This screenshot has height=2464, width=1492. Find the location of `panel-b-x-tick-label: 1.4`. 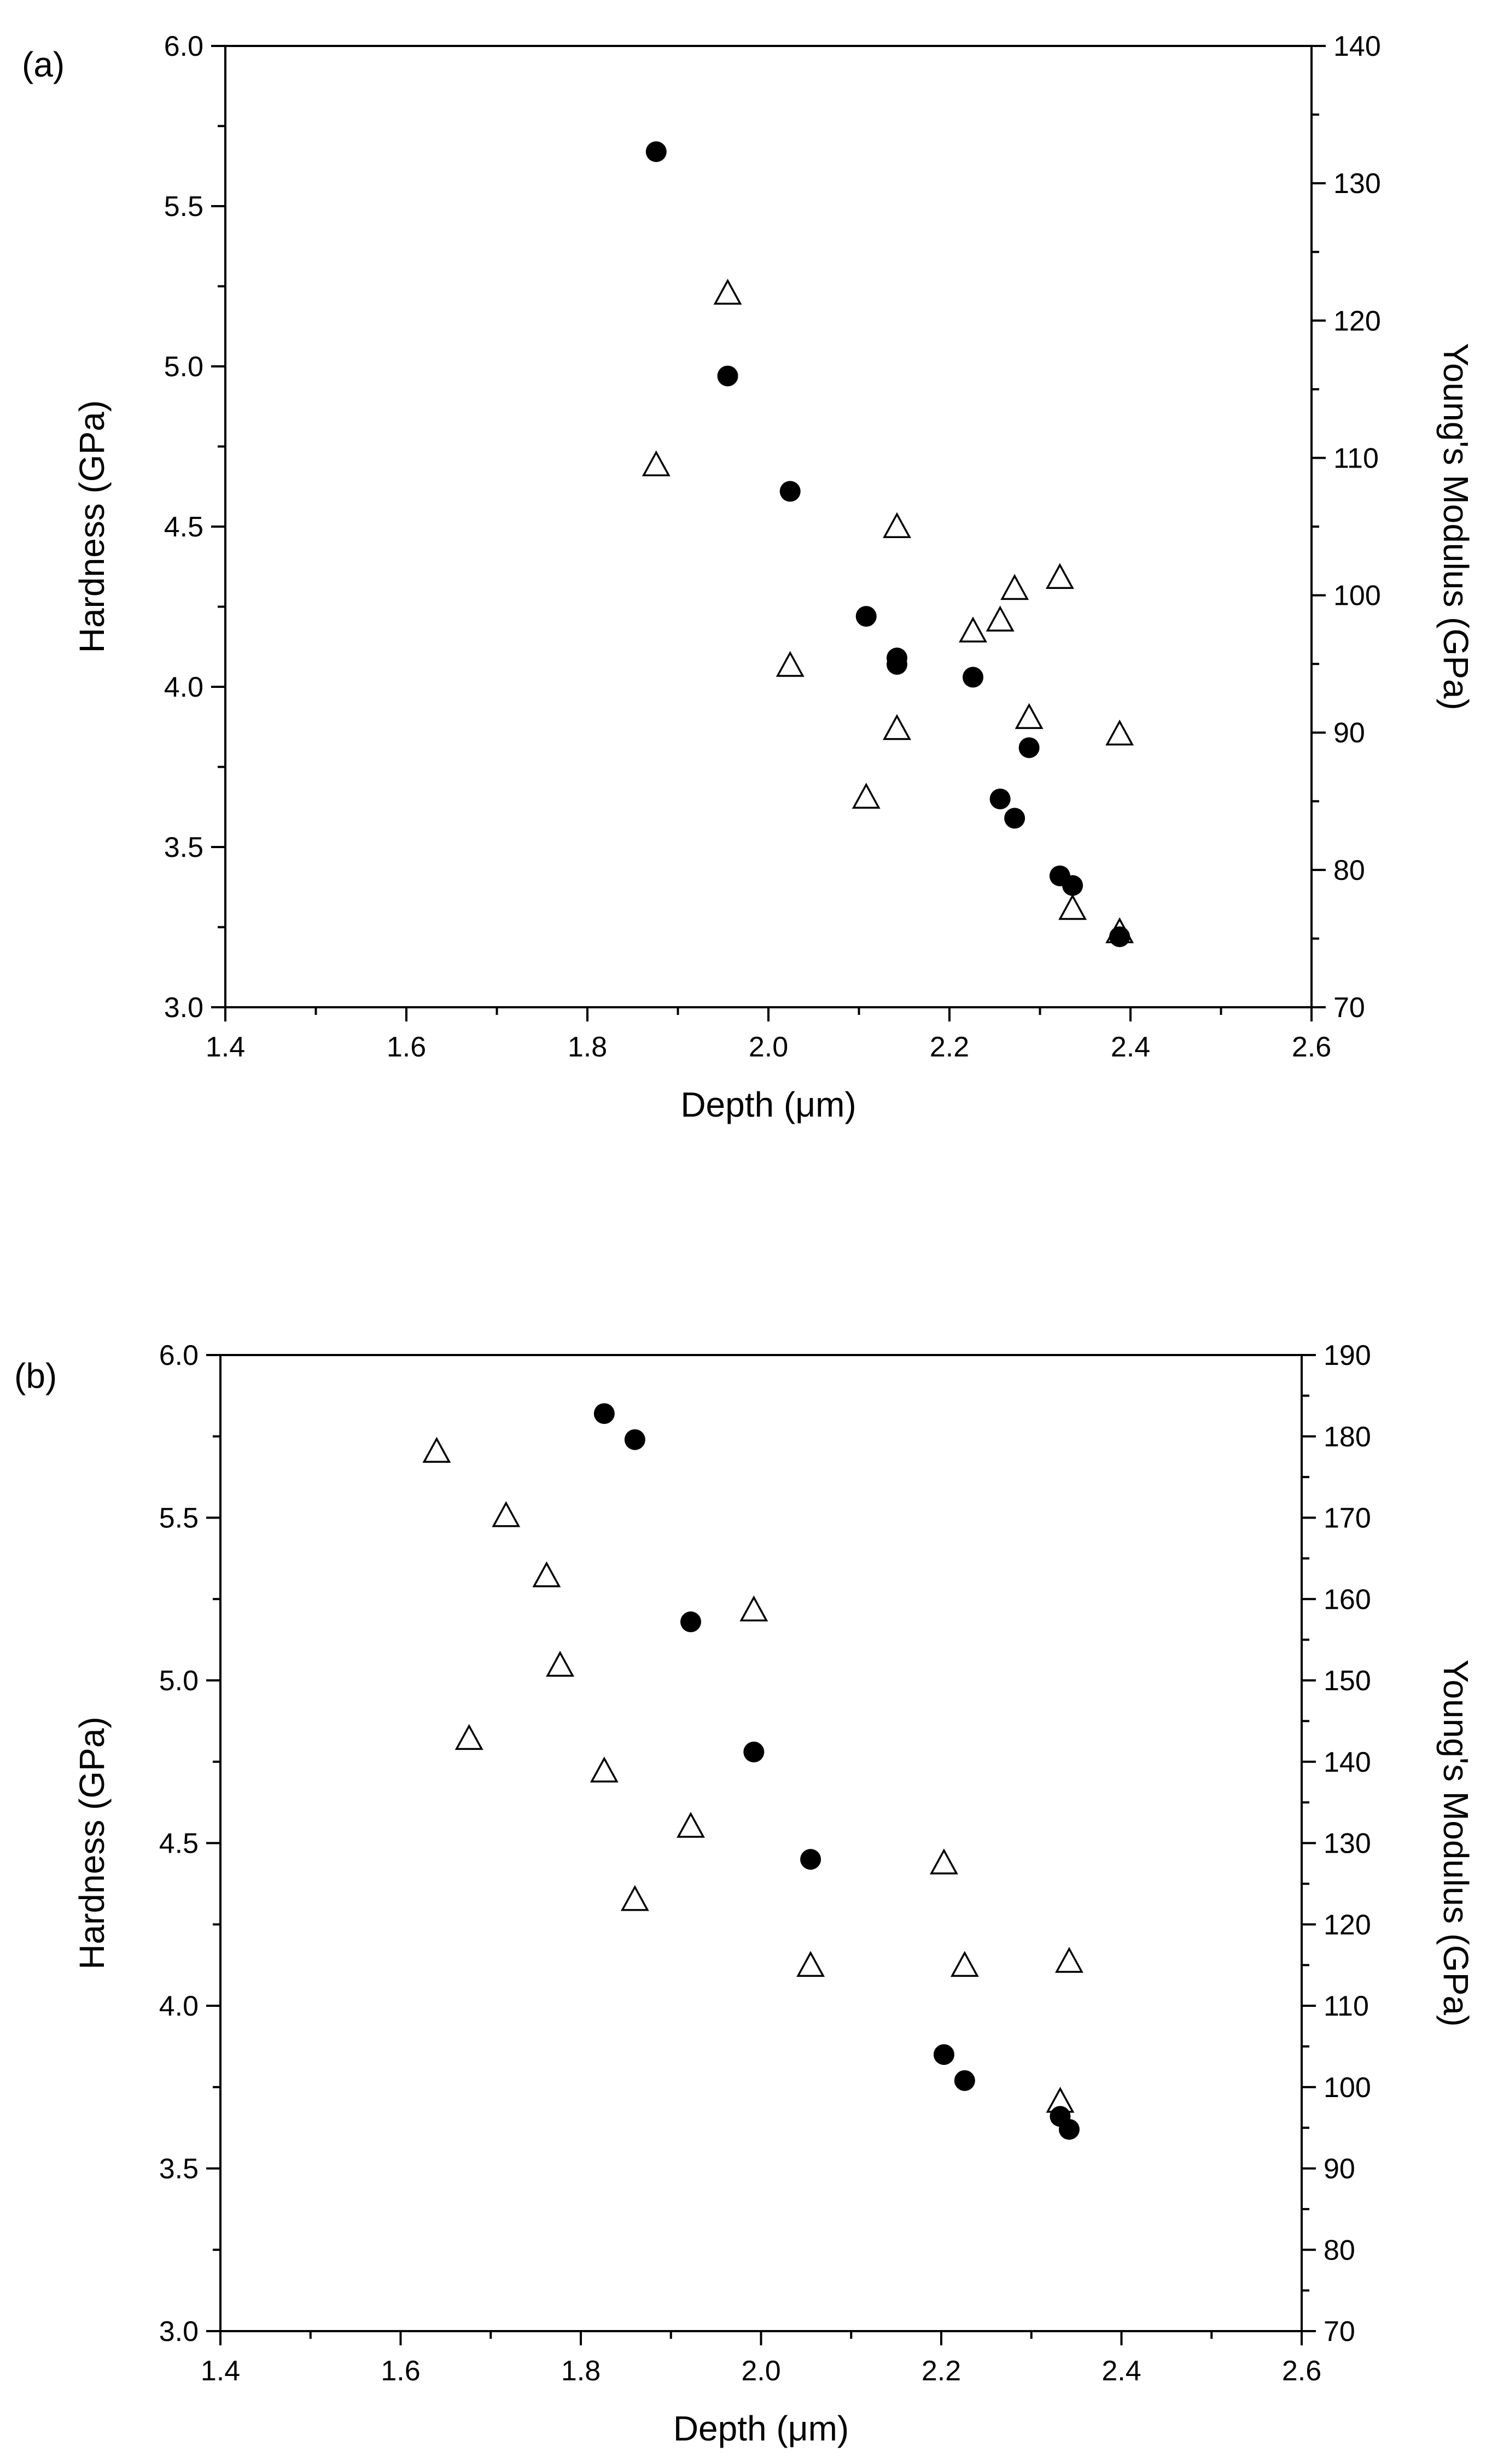

panel-b-x-tick-label: 1.4 is located at coordinates (220, 2371).